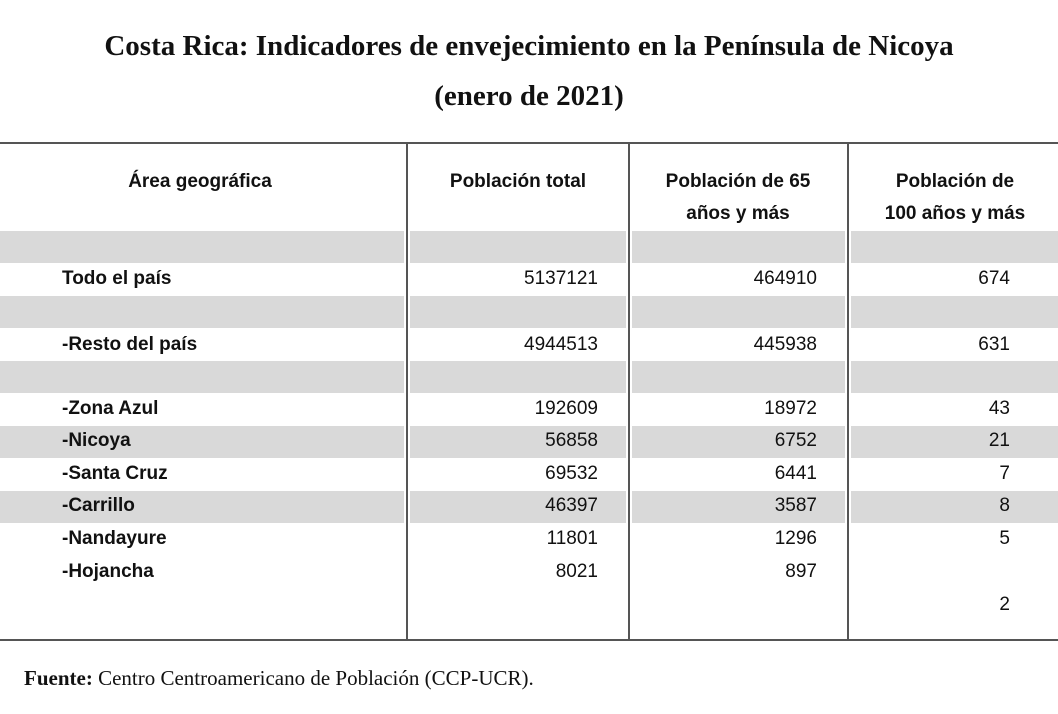 The image size is (1058, 714). What do you see at coordinates (999, 408) in the screenshot?
I see `cell-value: 43` at bounding box center [999, 408].